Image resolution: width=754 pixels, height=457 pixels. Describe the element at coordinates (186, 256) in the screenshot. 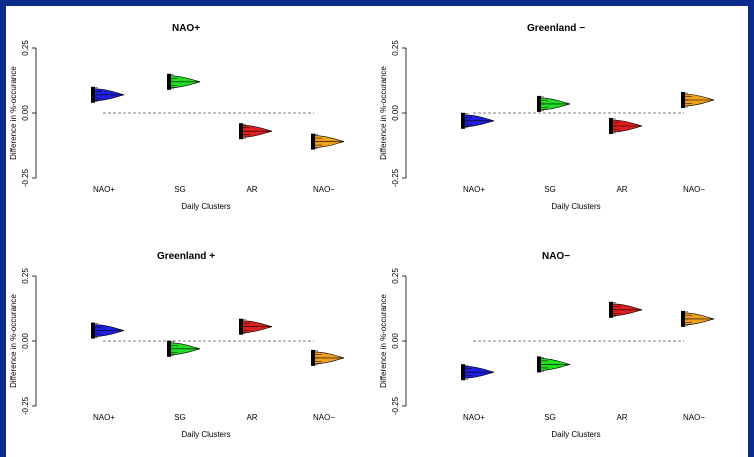

I see `chart-title: Greenland +` at that location.